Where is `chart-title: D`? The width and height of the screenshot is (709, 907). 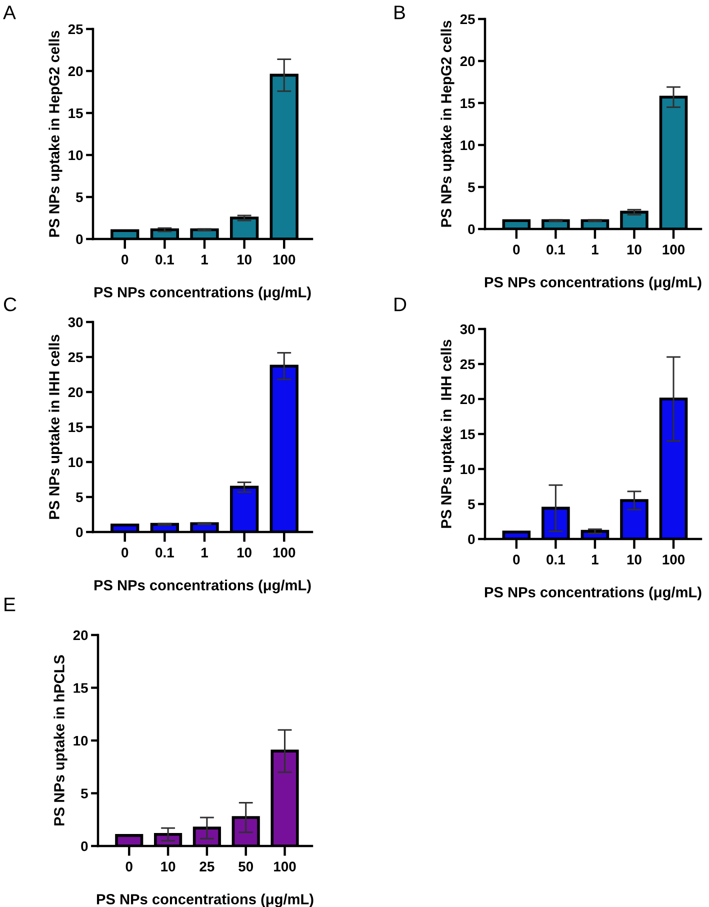
chart-title: D is located at coordinates (400, 305).